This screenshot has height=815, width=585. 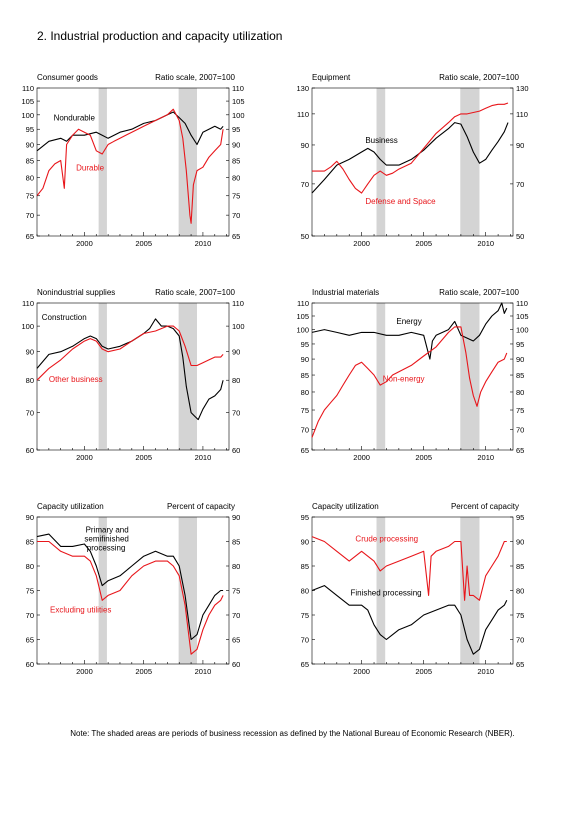 What do you see at coordinates (64, 317) in the screenshot?
I see `series-label: Construction` at bounding box center [64, 317].